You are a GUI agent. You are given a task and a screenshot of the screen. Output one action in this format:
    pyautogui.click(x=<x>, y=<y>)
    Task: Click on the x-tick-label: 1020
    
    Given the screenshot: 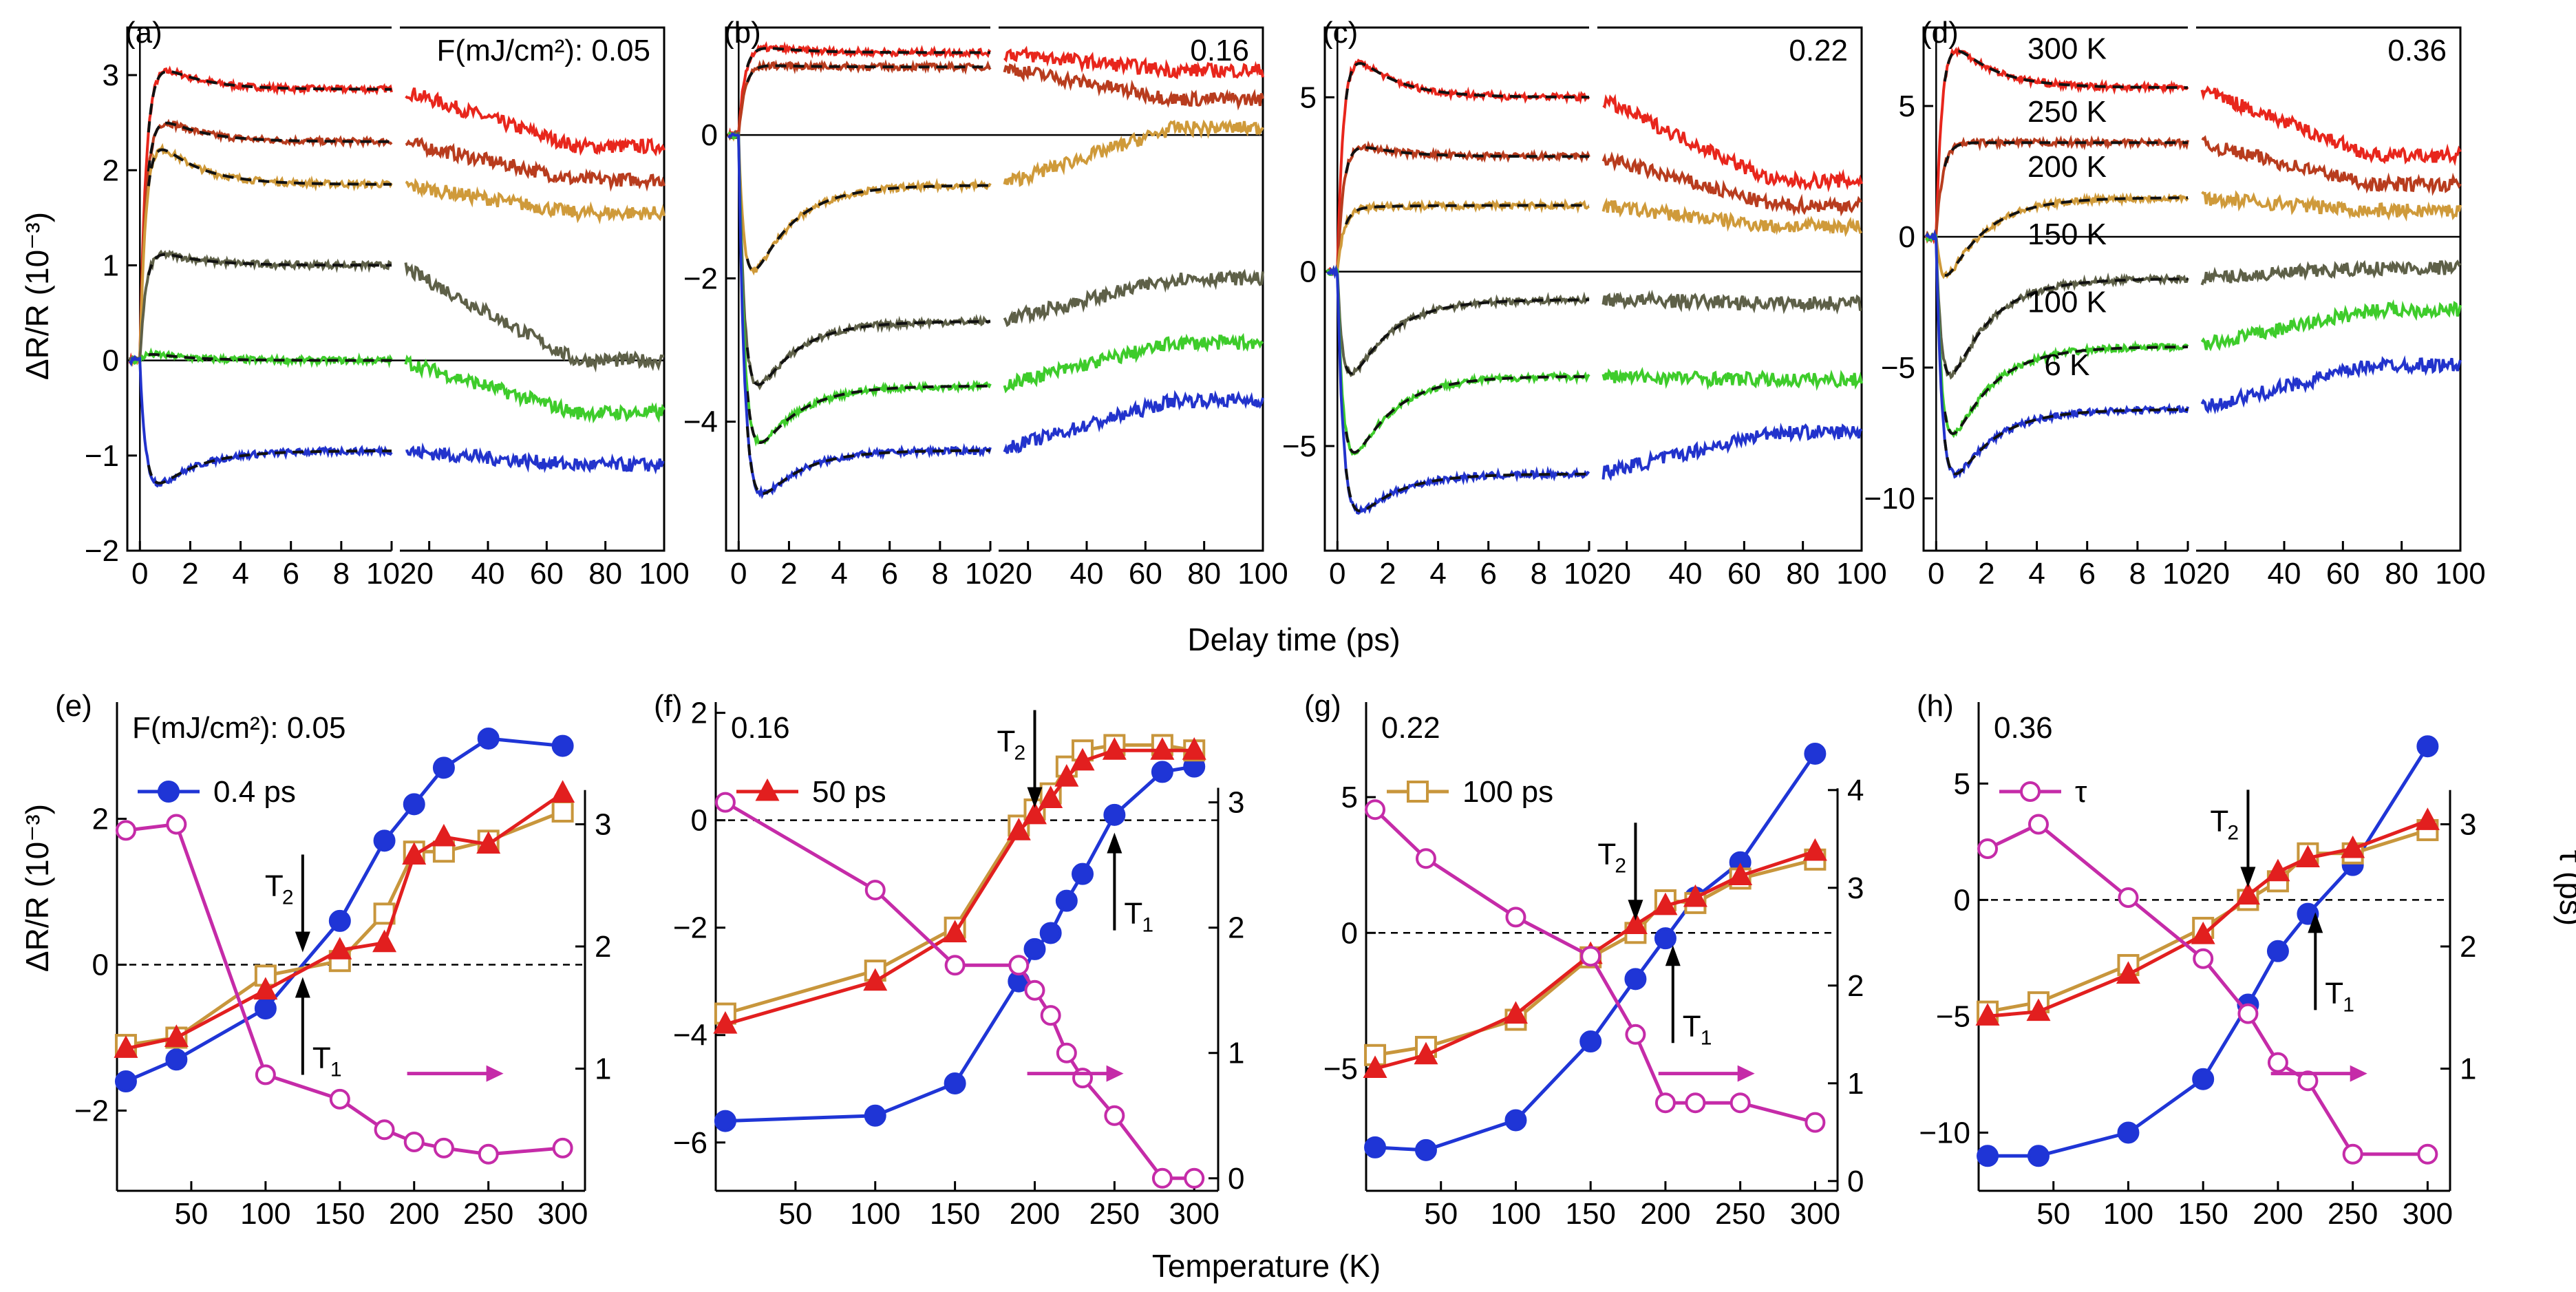 What is the action you would take?
    pyautogui.click(x=998, y=574)
    